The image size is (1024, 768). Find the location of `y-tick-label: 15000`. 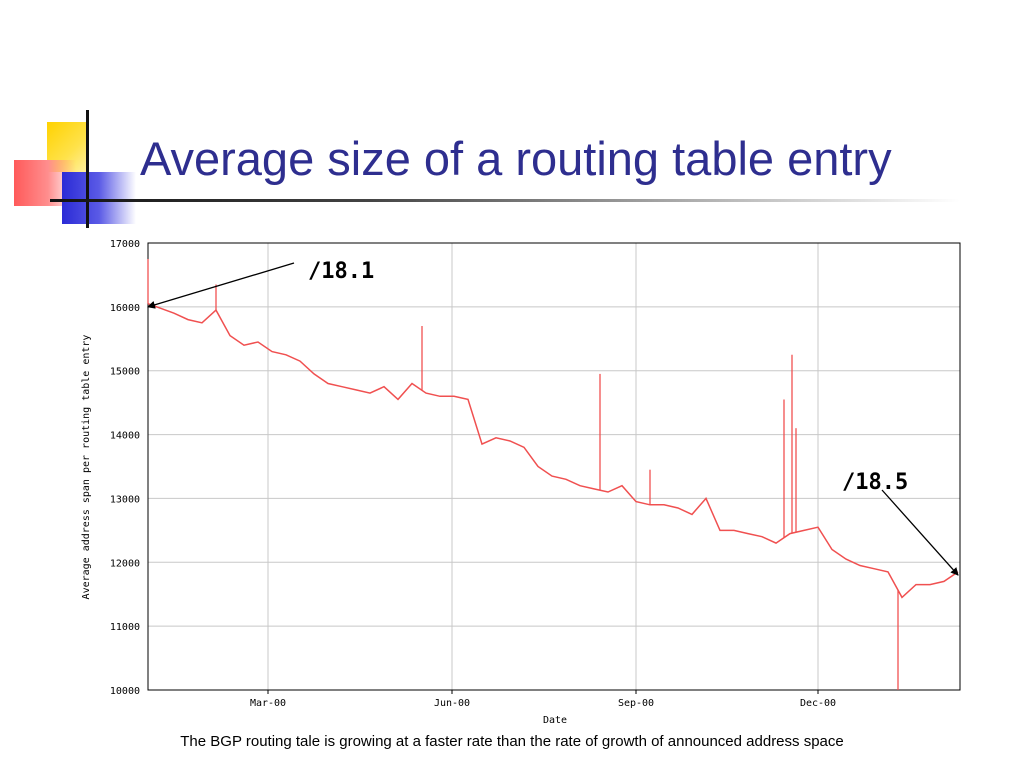

y-tick-label: 15000 is located at coordinates (125, 372).